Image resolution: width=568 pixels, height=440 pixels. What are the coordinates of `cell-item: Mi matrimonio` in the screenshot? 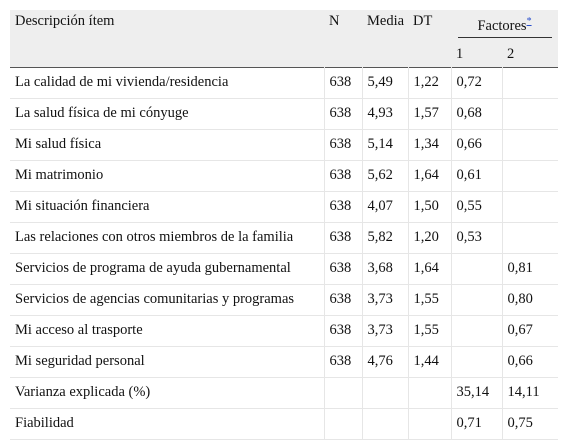 It's located at (167, 176).